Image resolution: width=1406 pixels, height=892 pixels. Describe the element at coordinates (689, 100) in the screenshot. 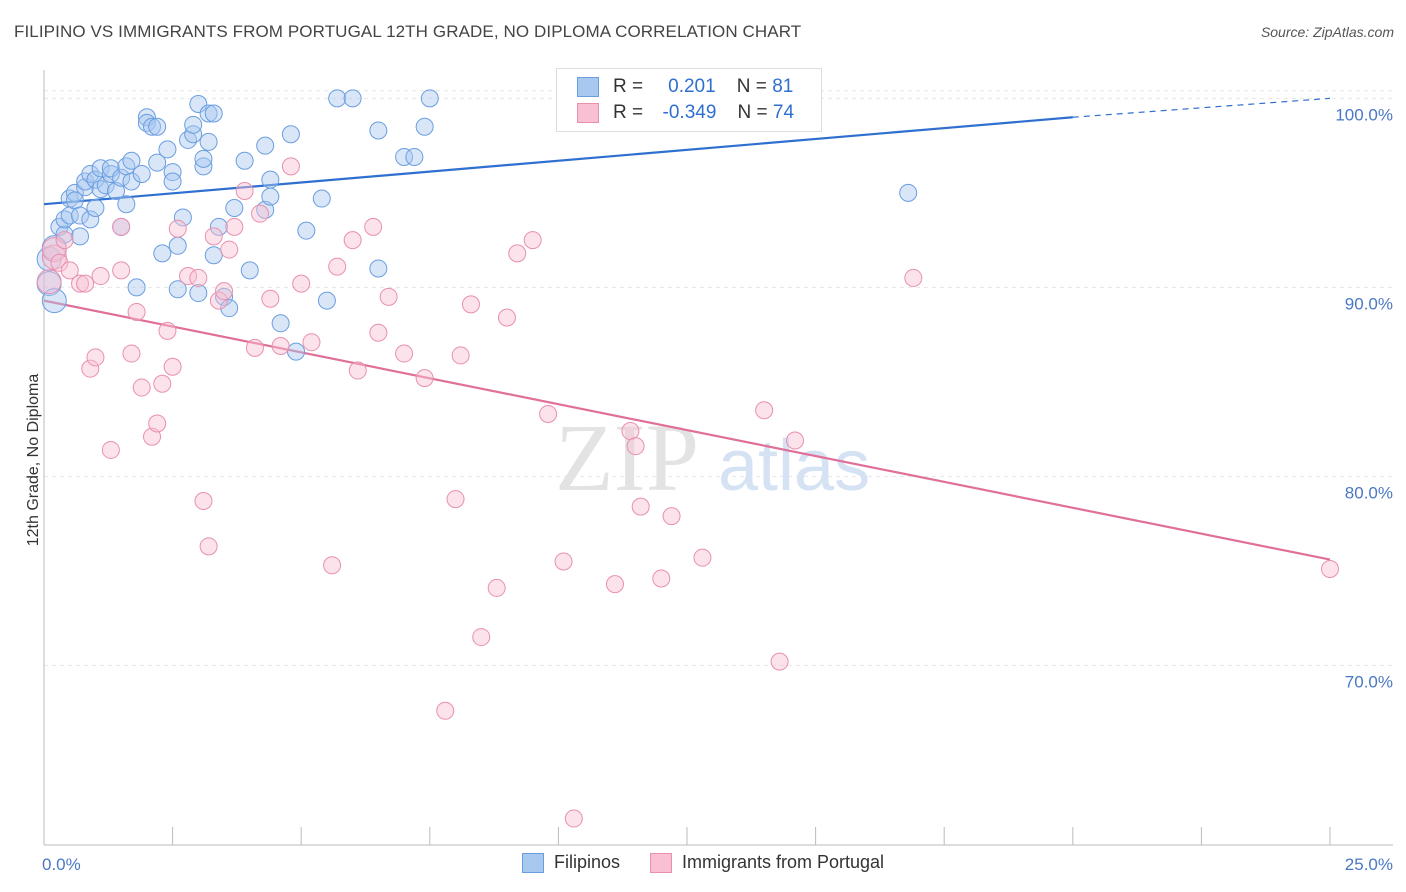

I see `legend: R = 0.201 N = 81 R = -0.349 N = 74` at that location.